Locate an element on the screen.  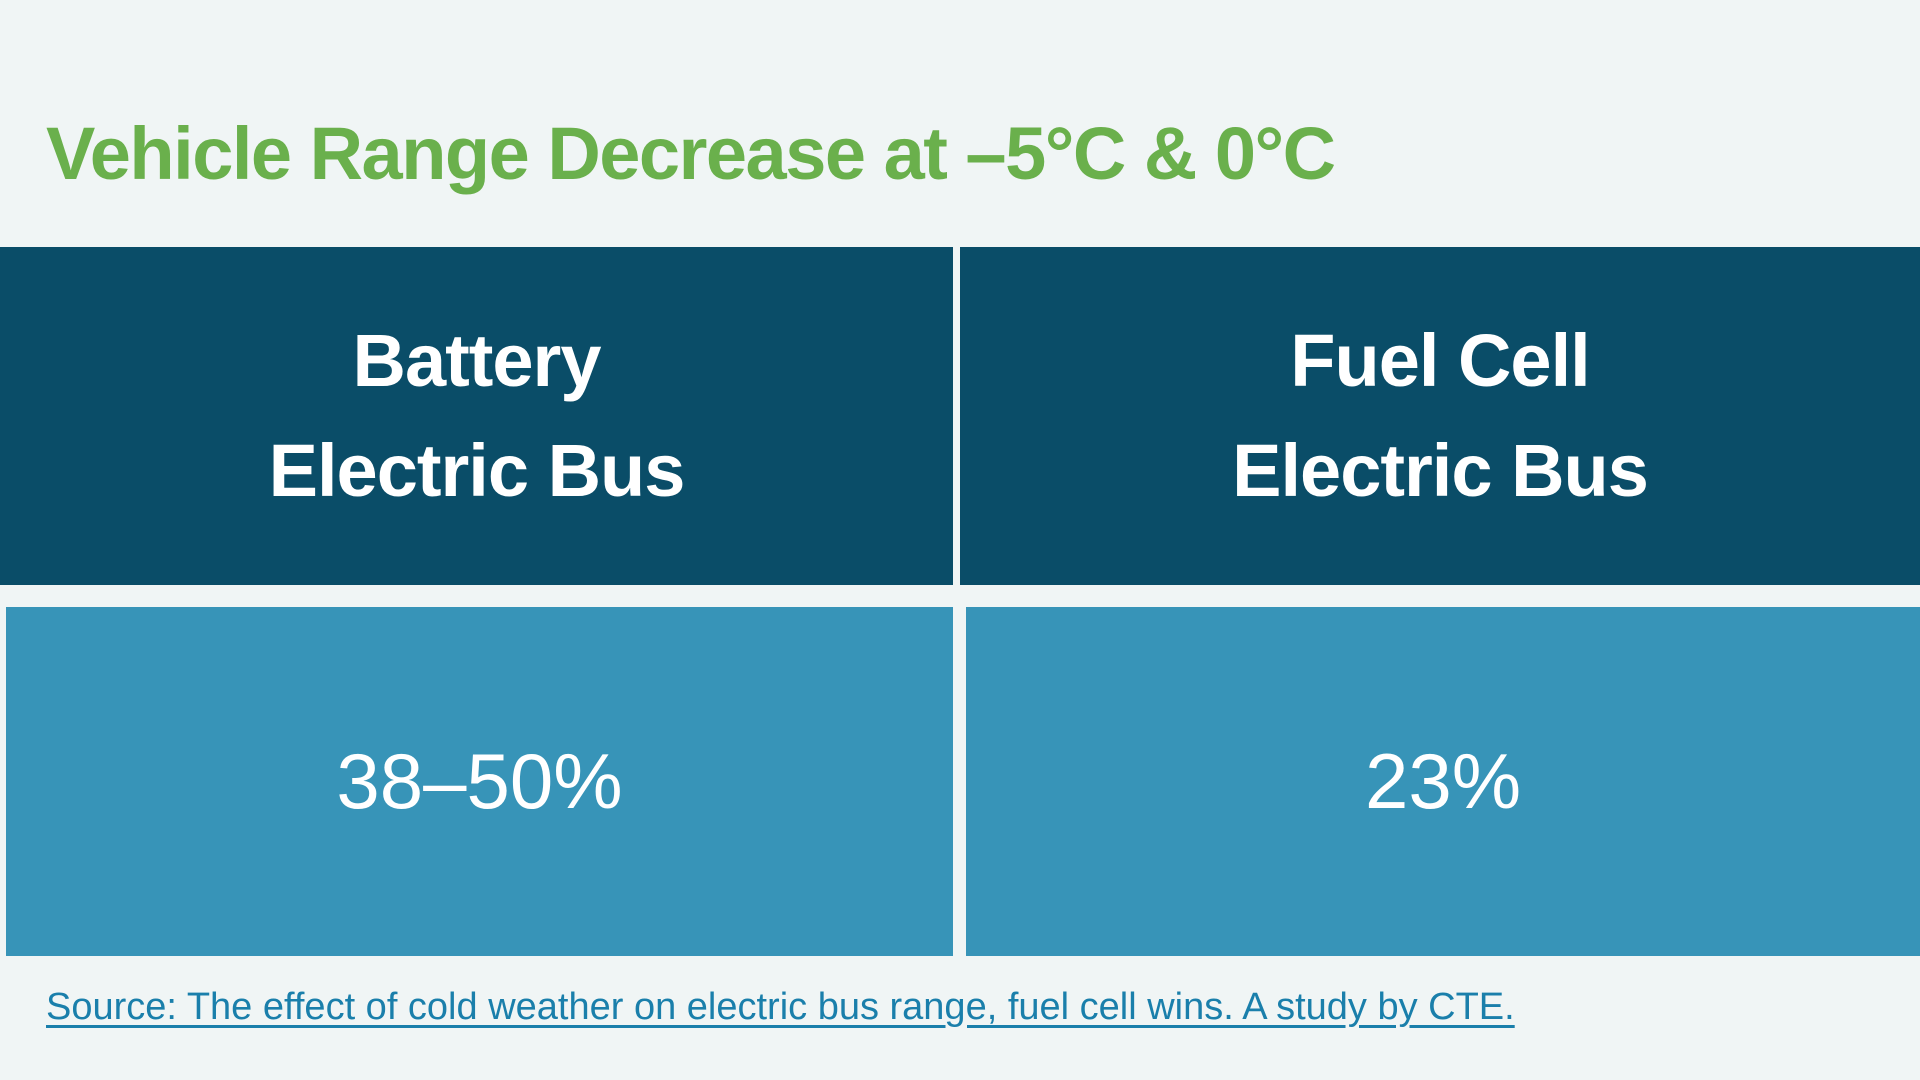
header-battery-line1: Battery is located at coordinates (477, 360).